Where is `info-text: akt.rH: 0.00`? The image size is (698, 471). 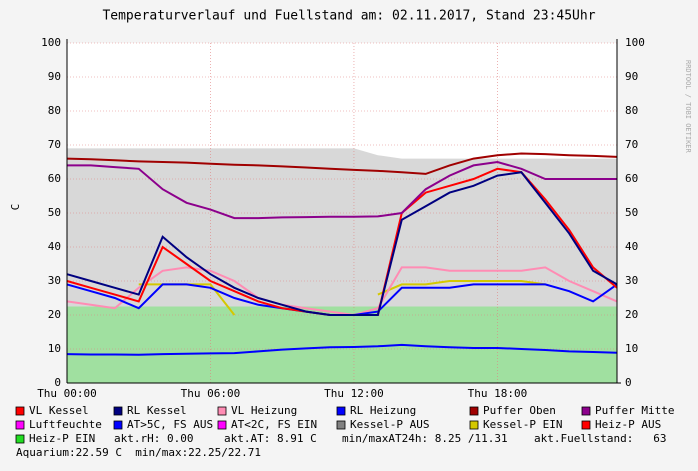 info-text: akt.rH: 0.00 is located at coordinates (153, 438).